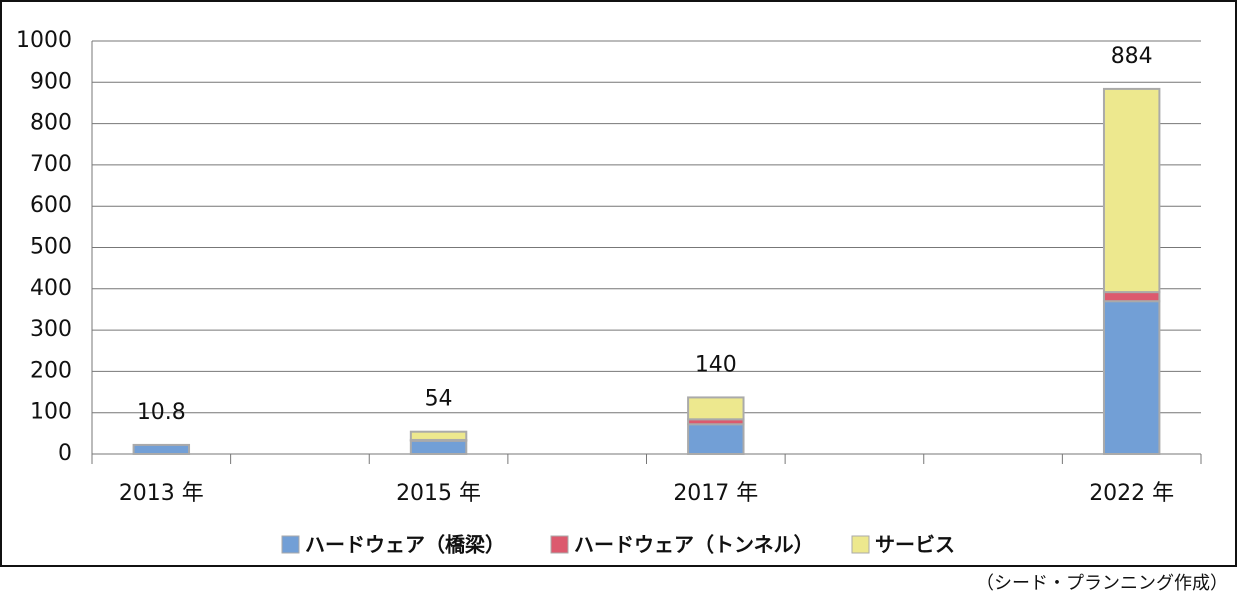  Describe the element at coordinates (1131, 493) in the screenshot. I see `x-tick-label: 2022 年` at that location.